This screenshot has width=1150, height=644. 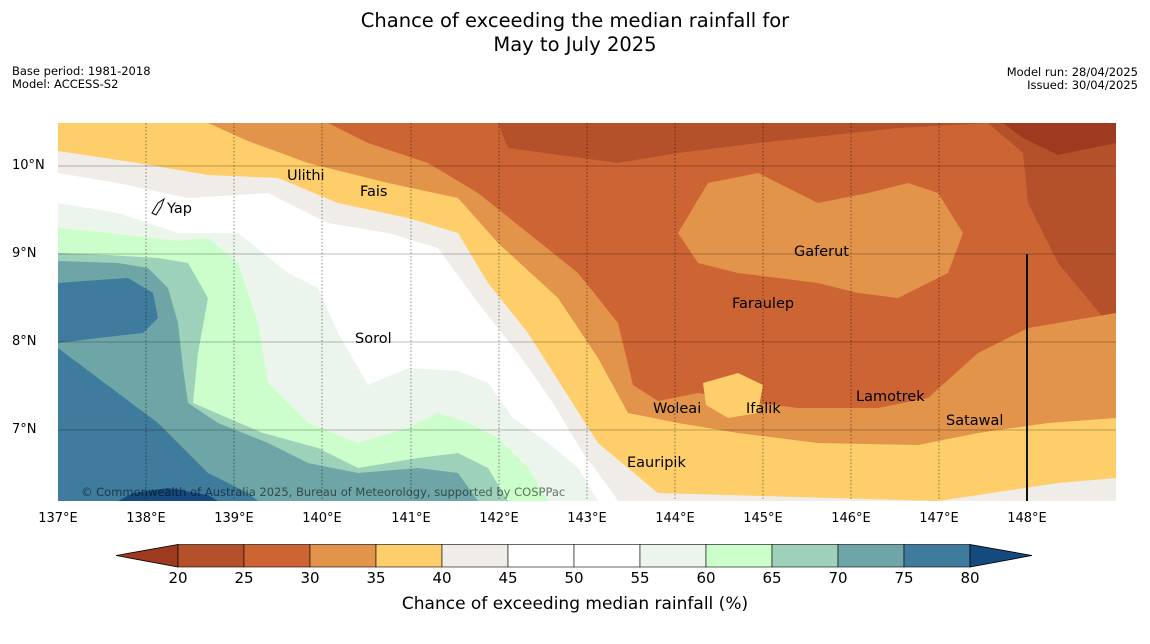 What do you see at coordinates (58, 518) in the screenshot?
I see `lon-label-137e: 137°E` at bounding box center [58, 518].